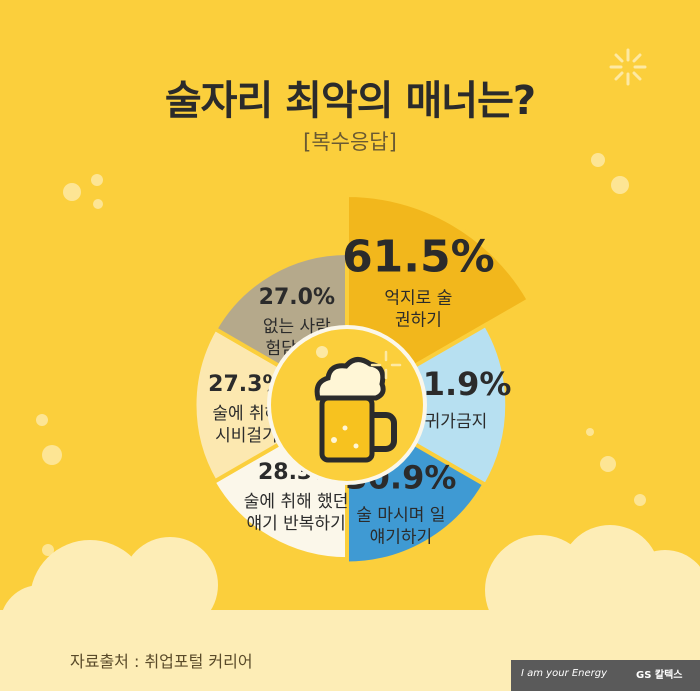  Describe the element at coordinates (355, 410) in the screenshot. I see `beer-mug-icon` at that location.